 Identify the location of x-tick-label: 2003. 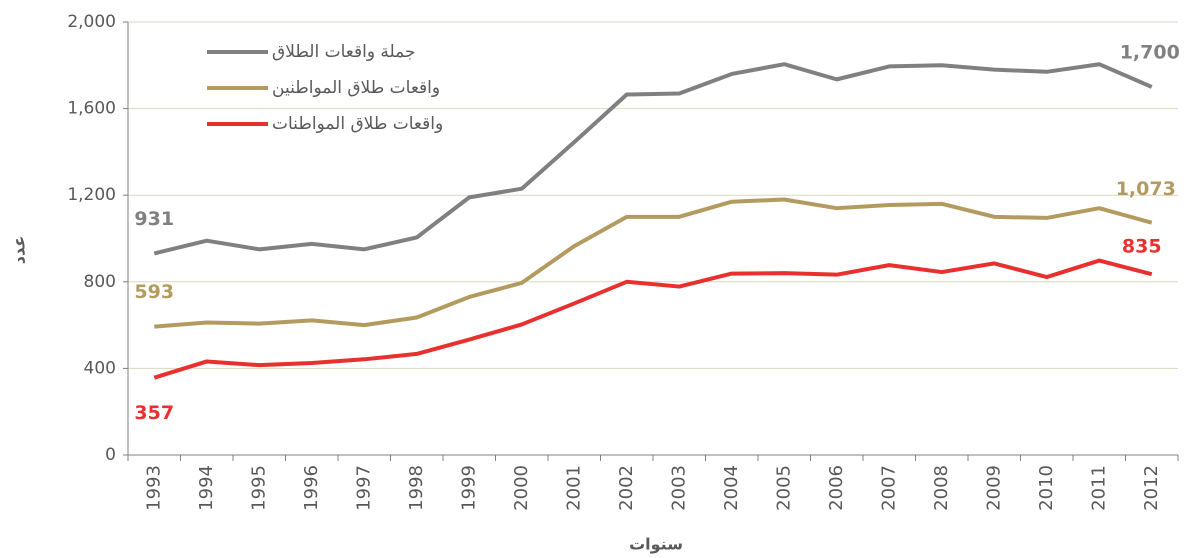
(678, 488).